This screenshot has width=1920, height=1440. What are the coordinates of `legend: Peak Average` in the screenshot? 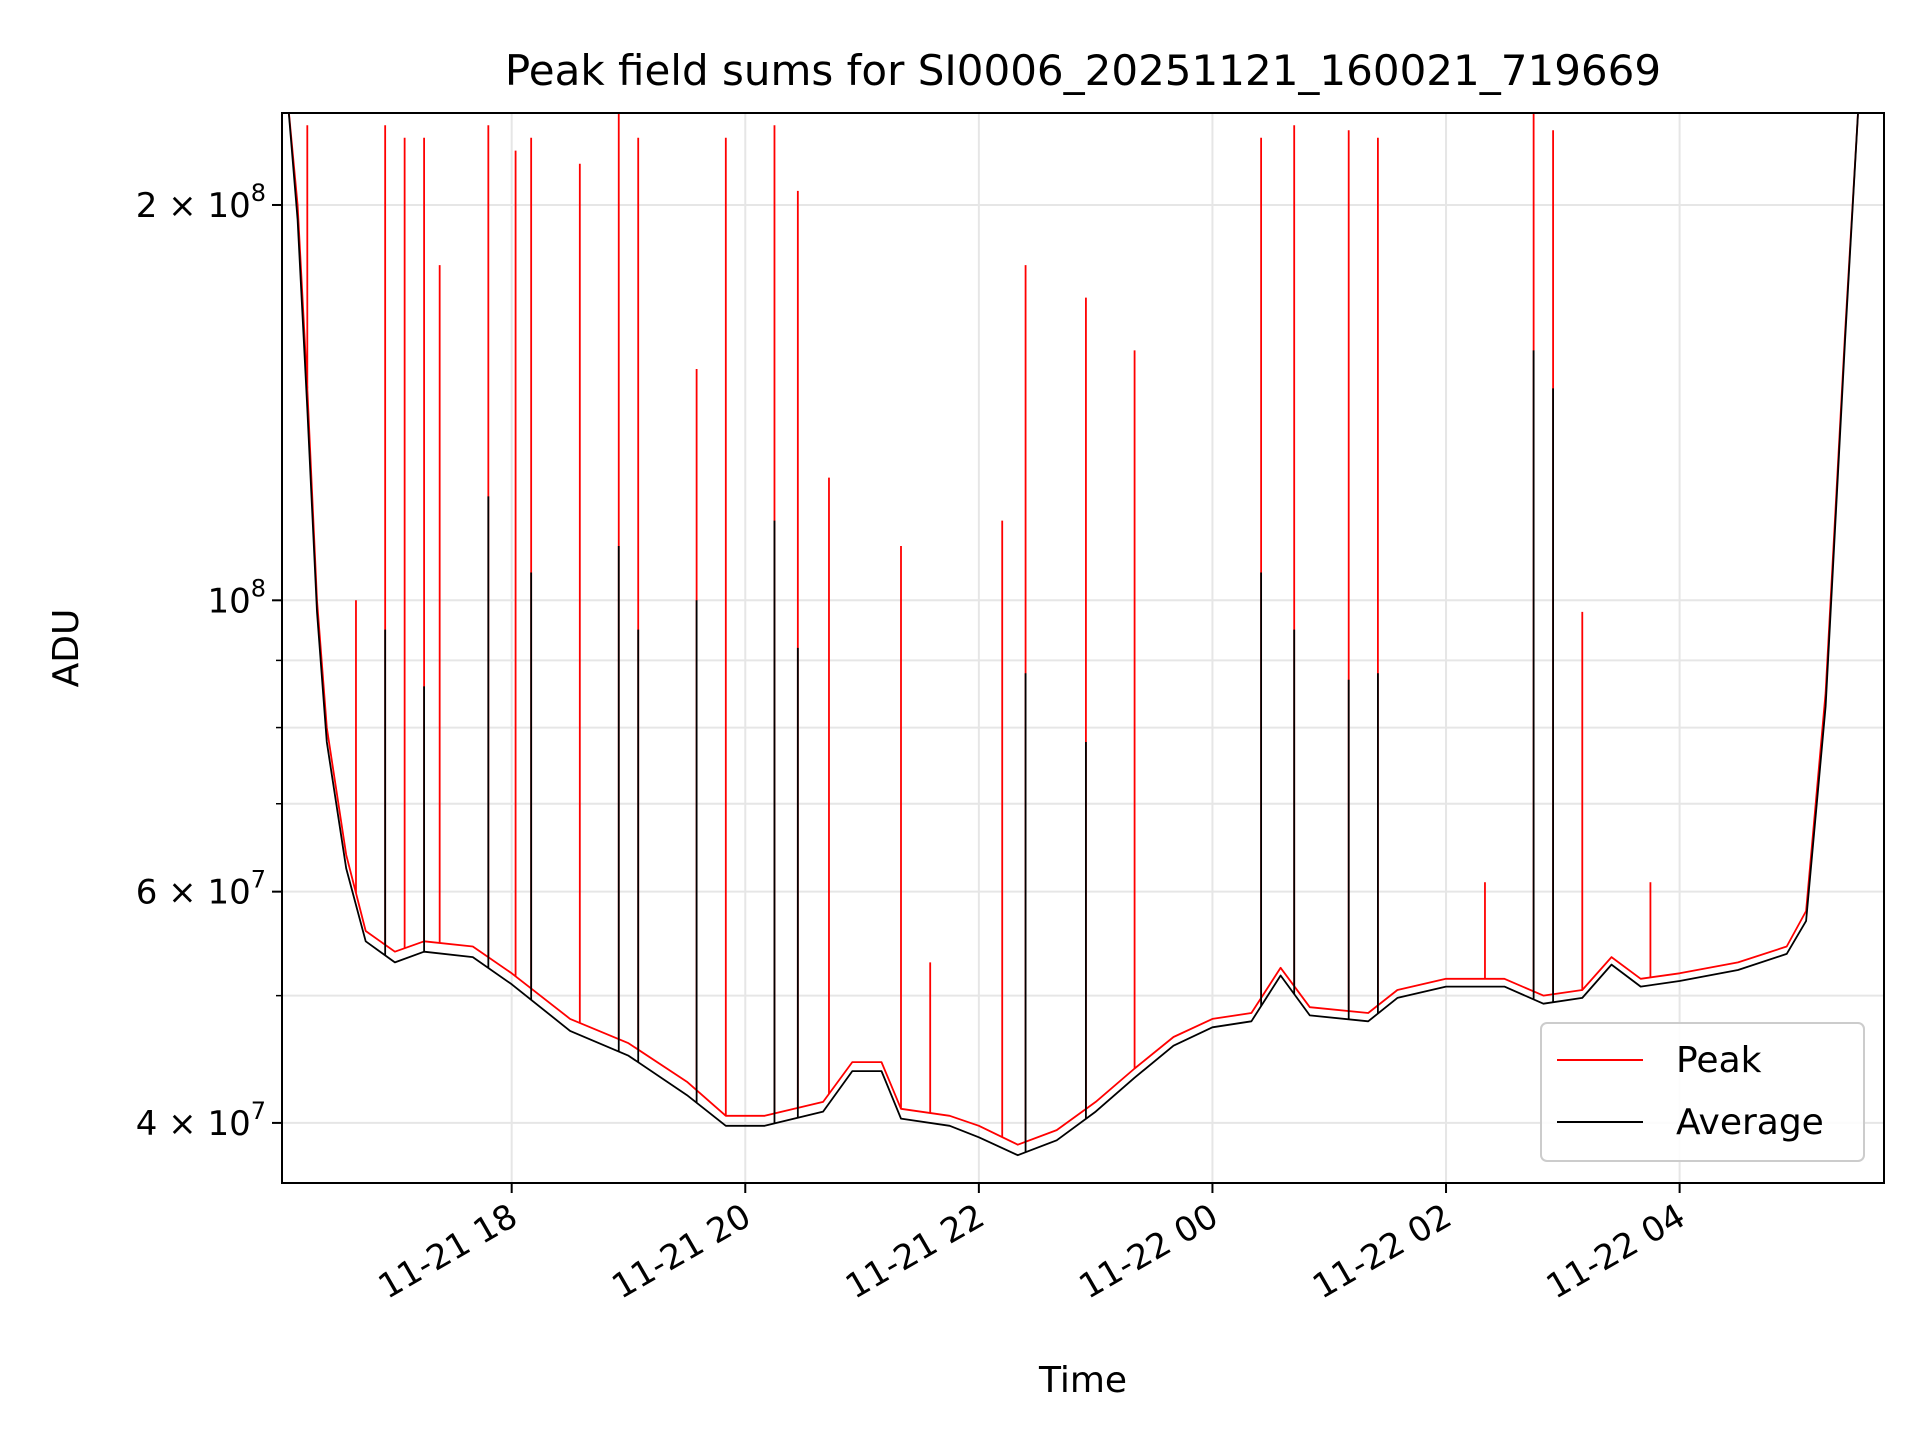 It's located at (1702, 1092).